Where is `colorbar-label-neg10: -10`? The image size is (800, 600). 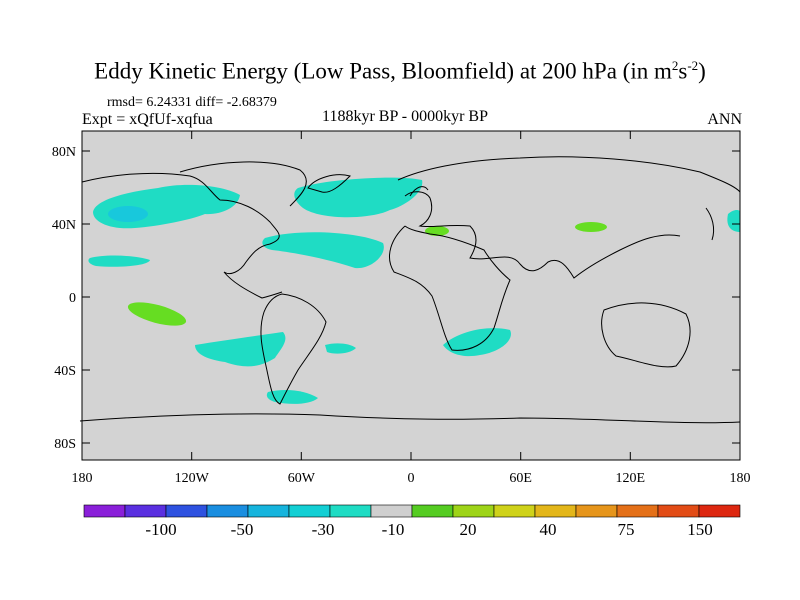
colorbar-label-neg10: -10 is located at coordinates (393, 529).